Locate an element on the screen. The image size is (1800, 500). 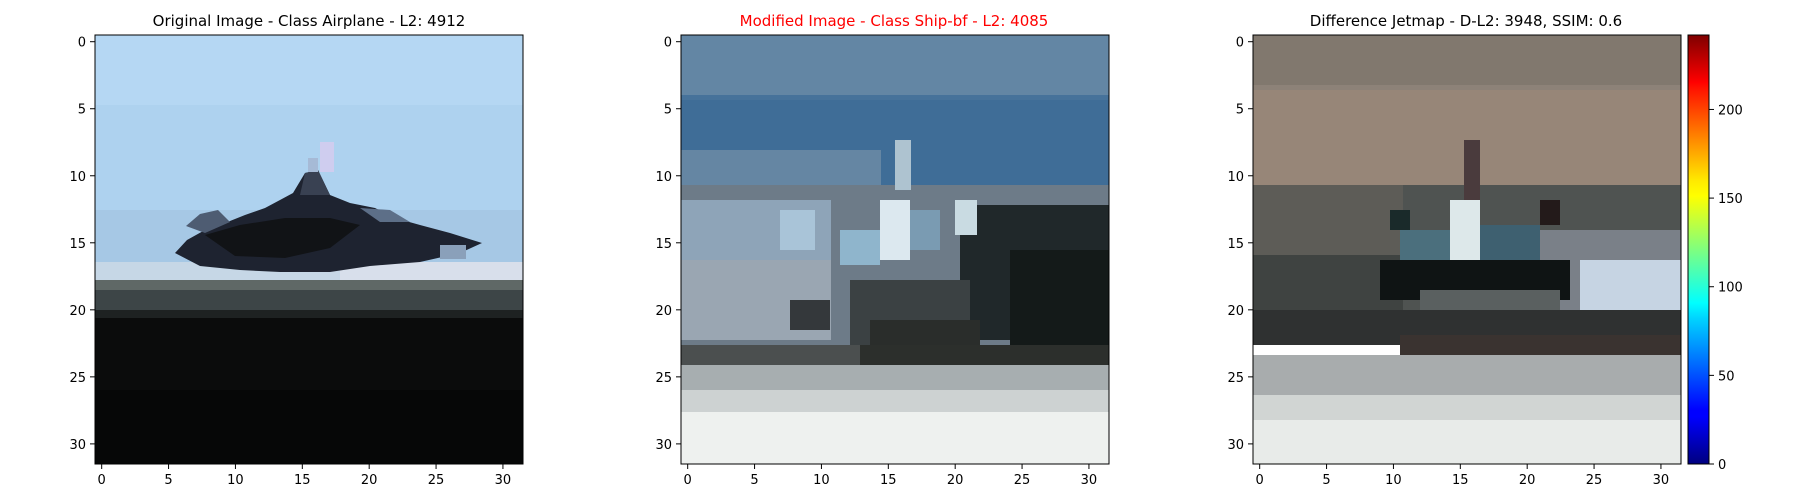
original-xtick-label: 10 is located at coordinates (235, 480).